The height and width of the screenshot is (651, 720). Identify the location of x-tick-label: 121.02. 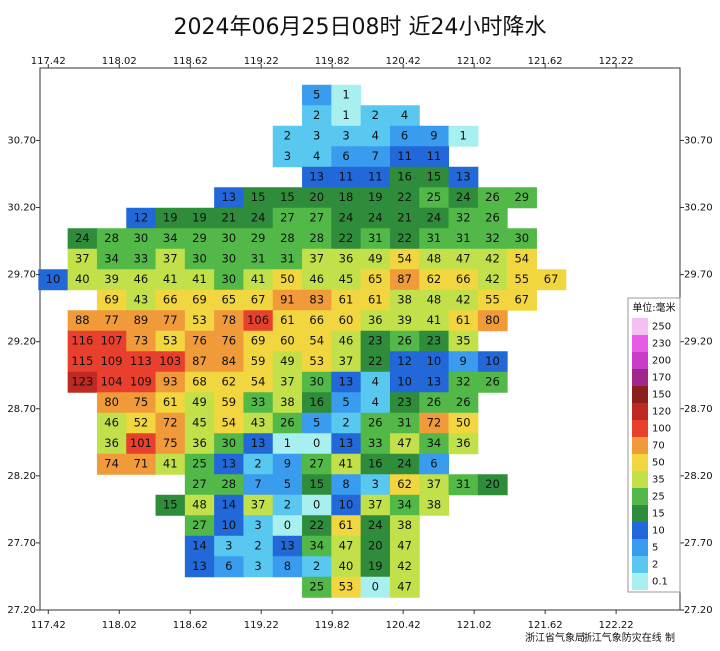
(474, 625).